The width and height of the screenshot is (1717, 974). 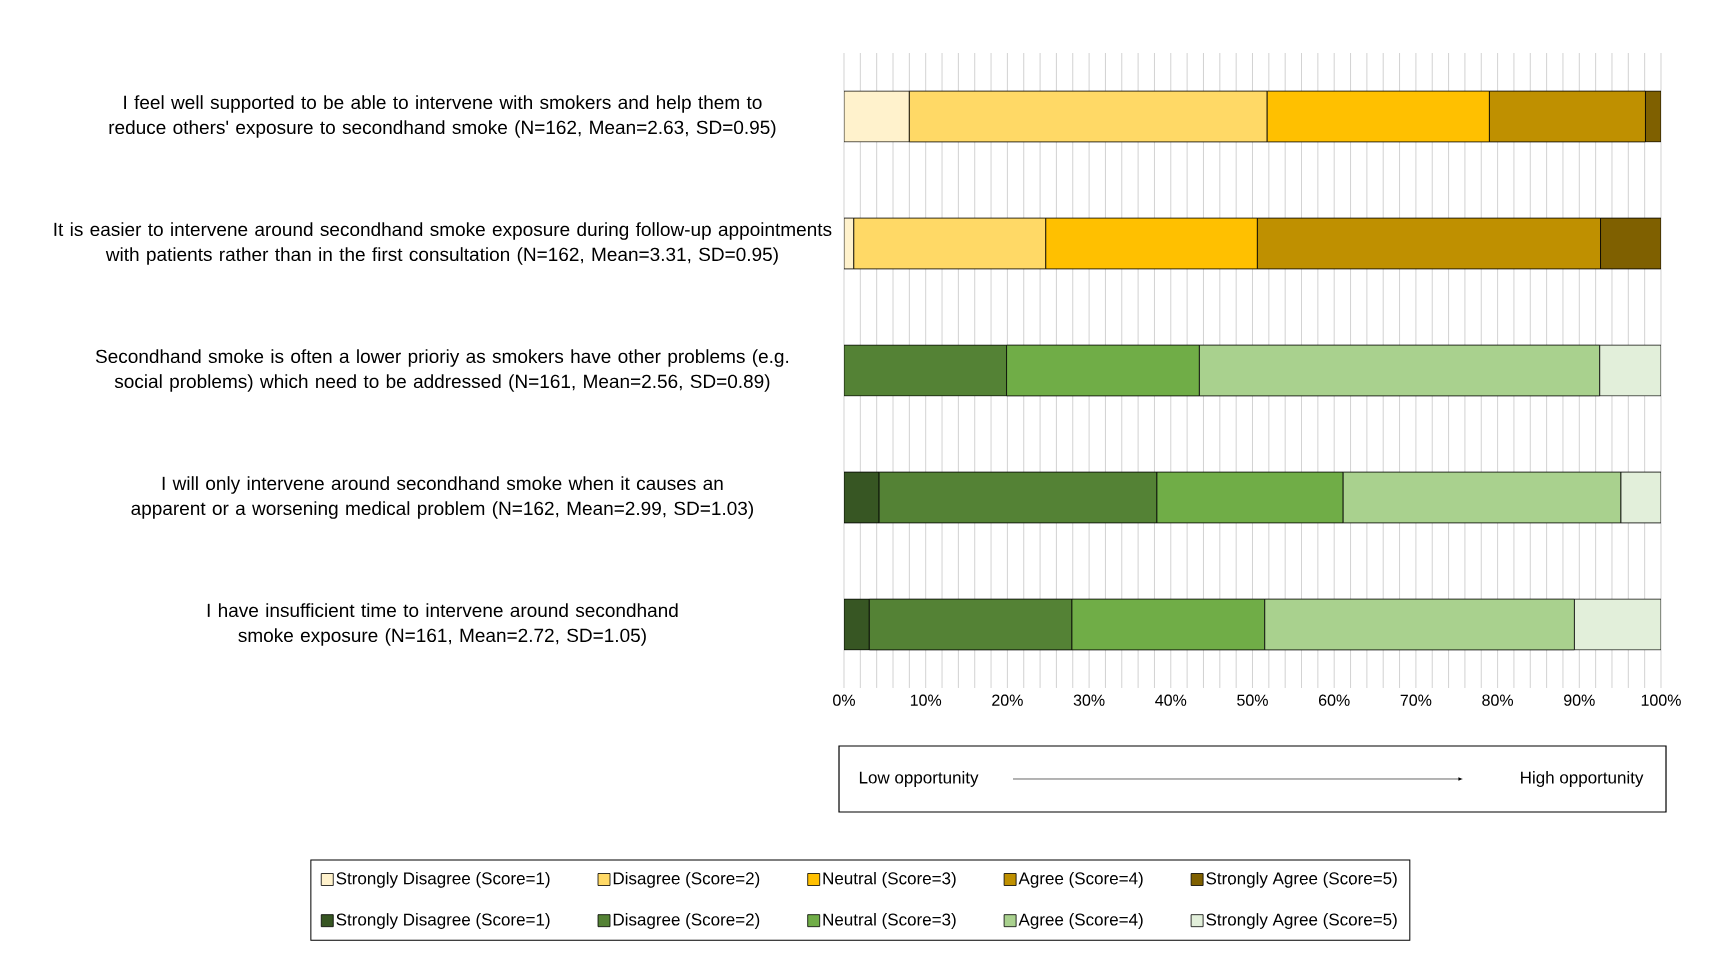 What do you see at coordinates (1007, 700) in the screenshot?
I see `x-tick-label: 20%` at bounding box center [1007, 700].